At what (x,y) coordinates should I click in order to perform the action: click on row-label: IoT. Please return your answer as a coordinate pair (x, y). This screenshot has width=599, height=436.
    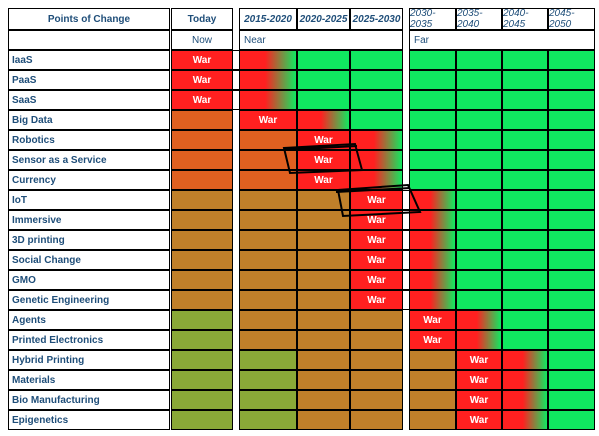
    Looking at the image, I should click on (89, 200).